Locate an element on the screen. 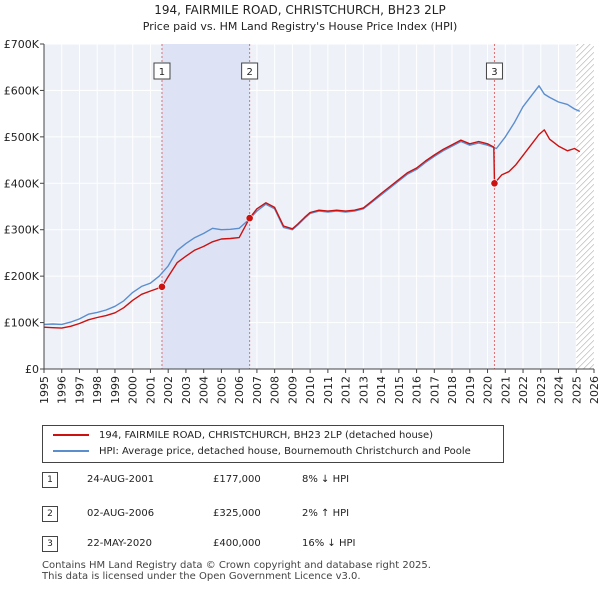 The width and height of the screenshot is (600, 590). sale-price: £177,000 is located at coordinates (237, 479).